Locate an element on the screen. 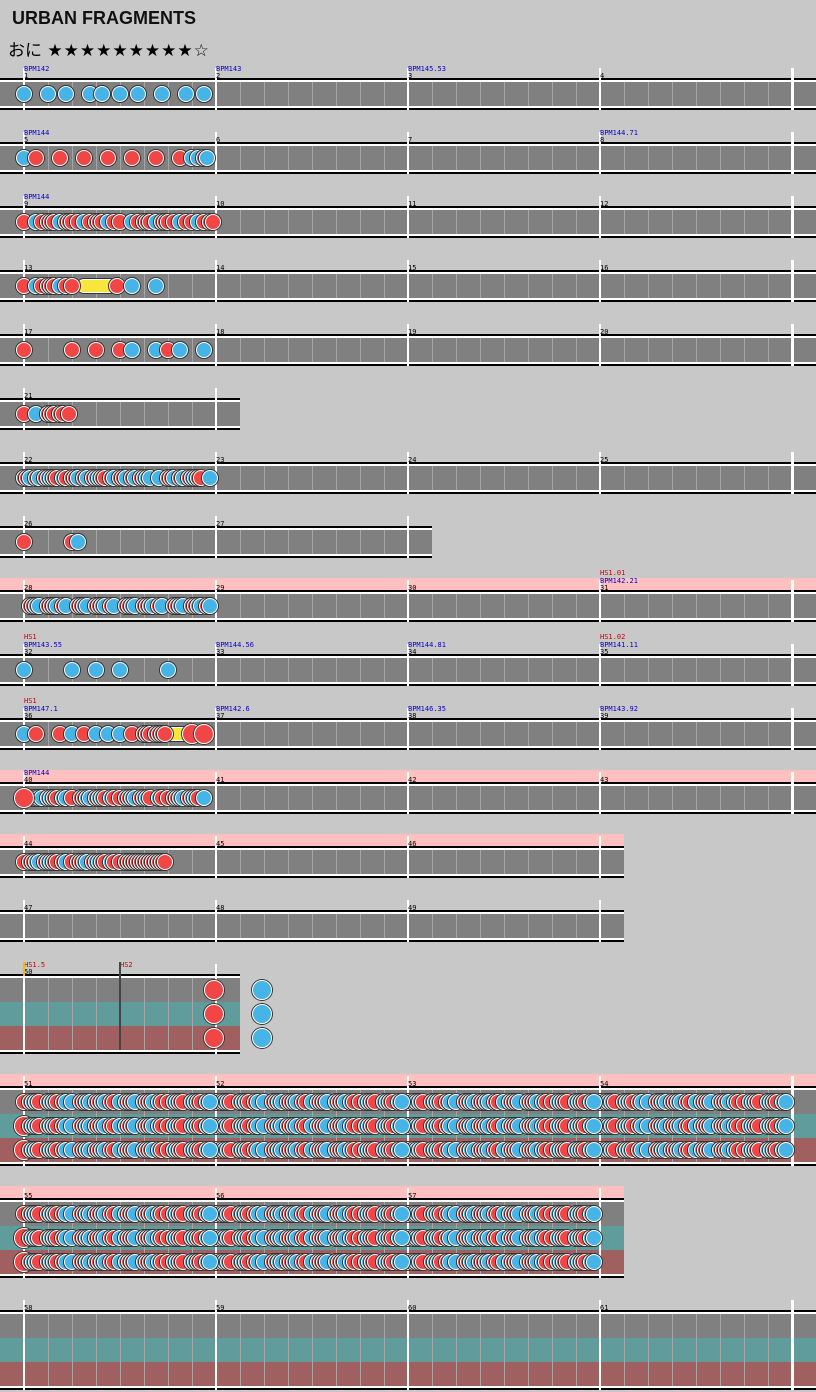 The width and height of the screenshot is (816, 1392). measure-number: 19 is located at coordinates (412, 332).